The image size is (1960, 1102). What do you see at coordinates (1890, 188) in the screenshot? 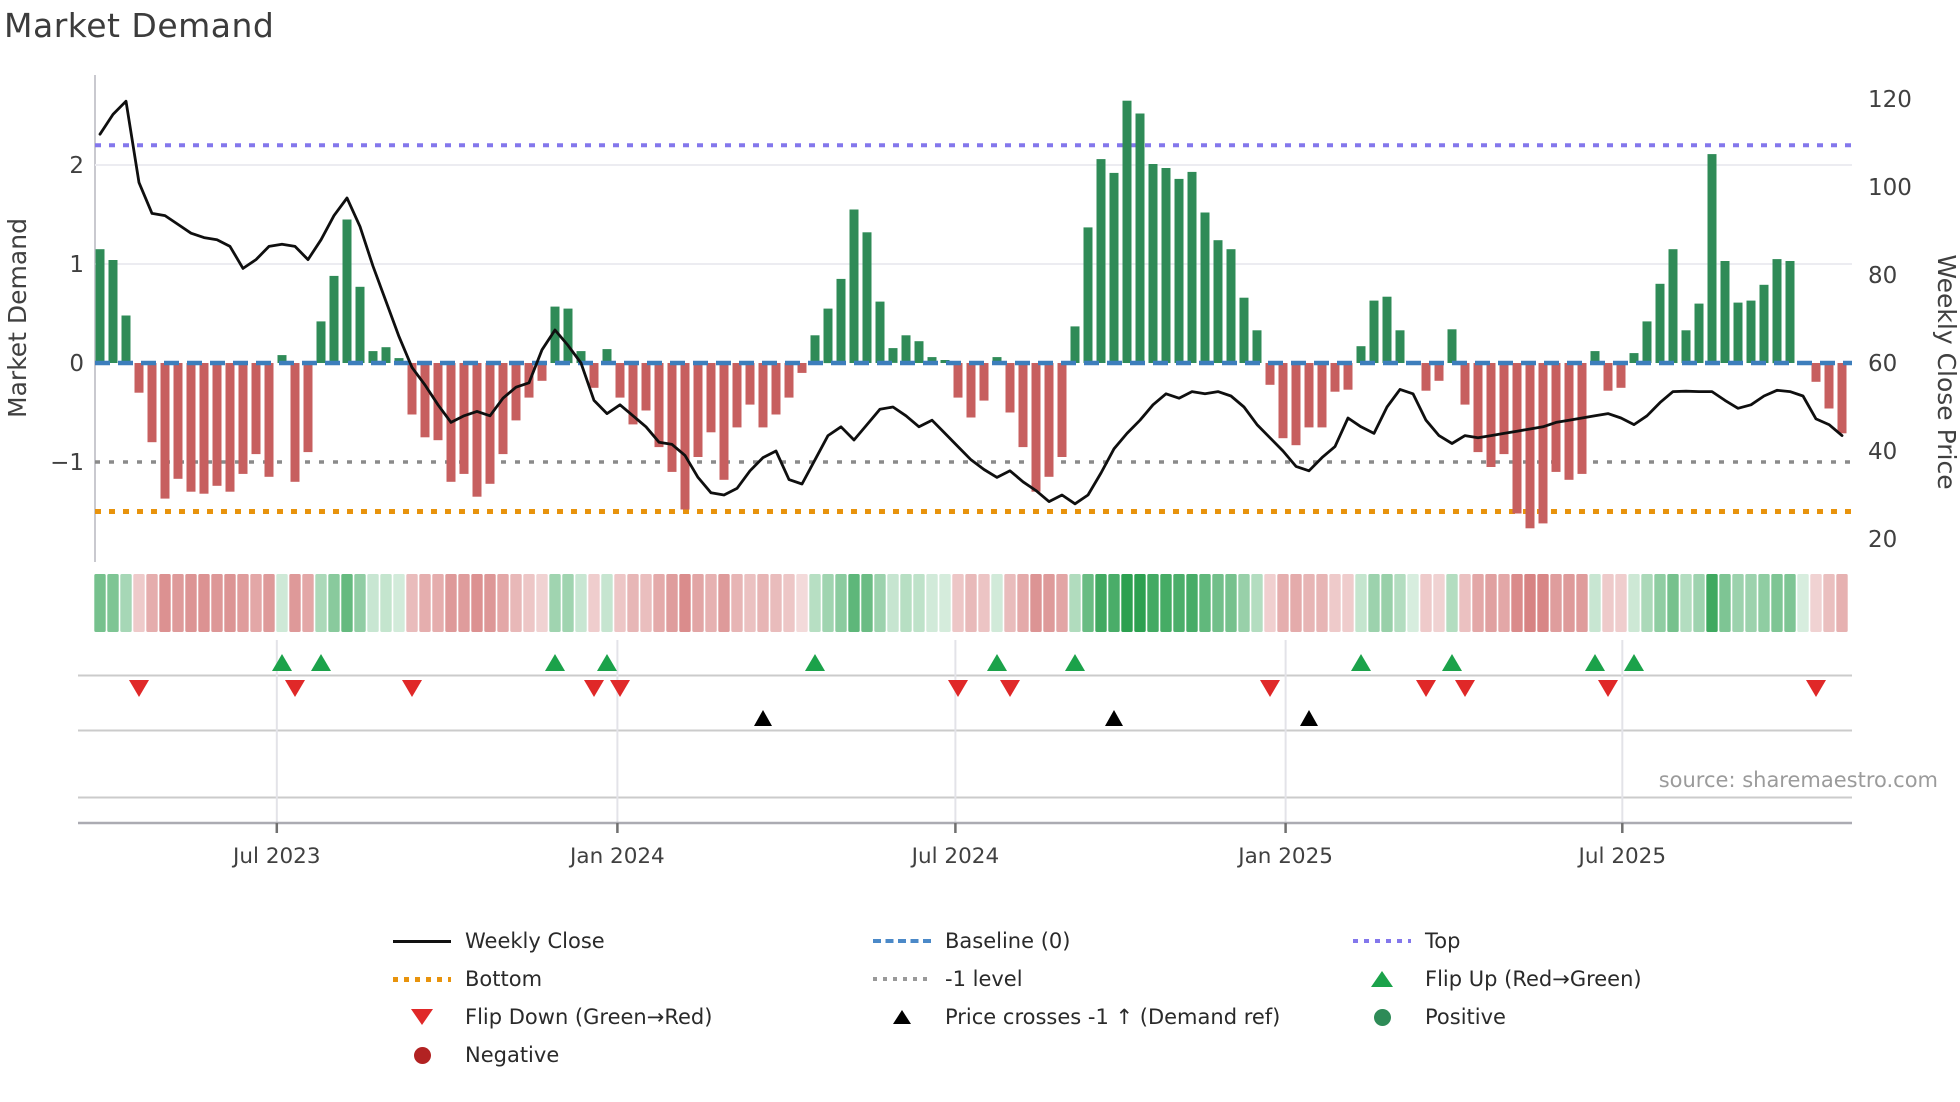
I see `right-tick-label: 100` at bounding box center [1890, 188].